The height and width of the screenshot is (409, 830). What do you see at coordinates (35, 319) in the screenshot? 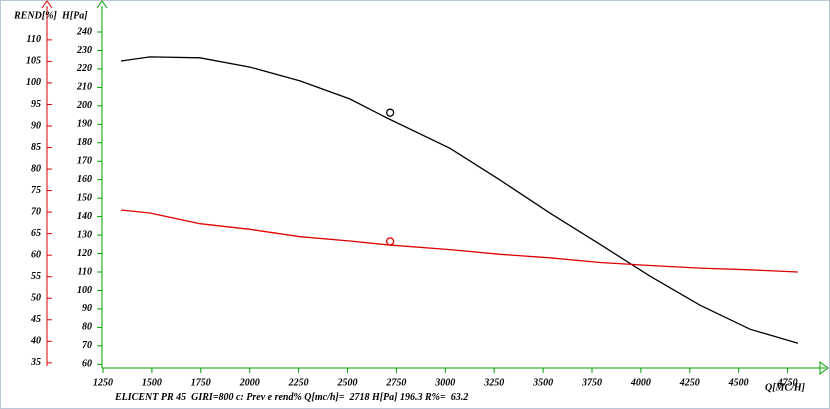
I see `y2-tick-label: 45` at bounding box center [35, 319].